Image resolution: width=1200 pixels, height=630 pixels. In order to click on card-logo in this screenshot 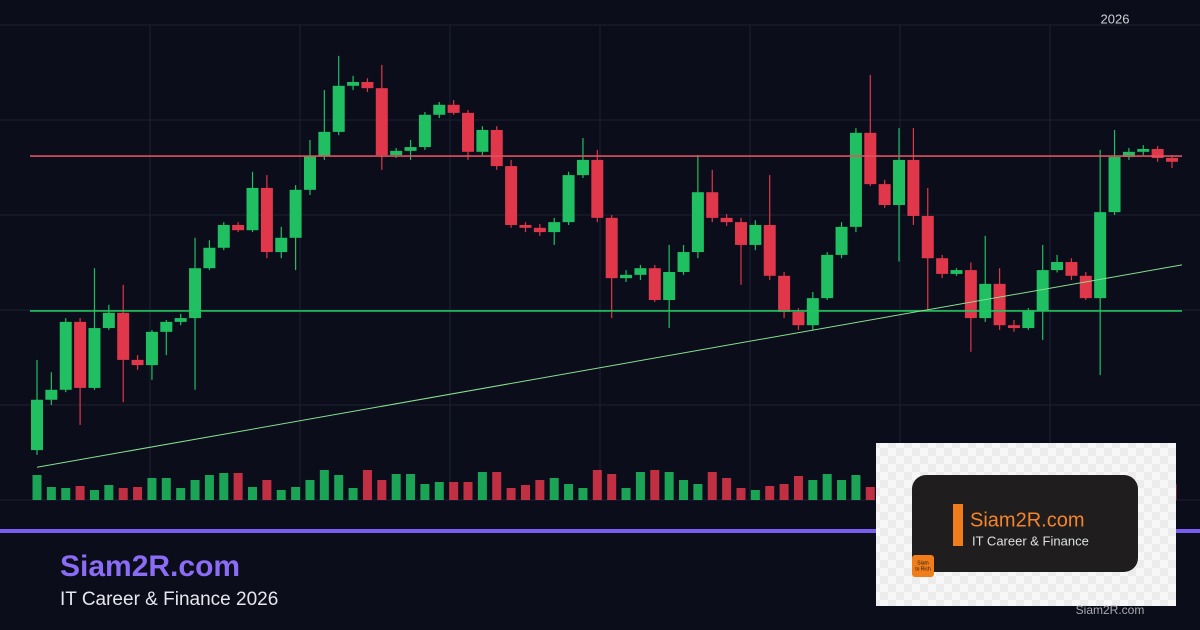, I will do `click(923, 566)`.